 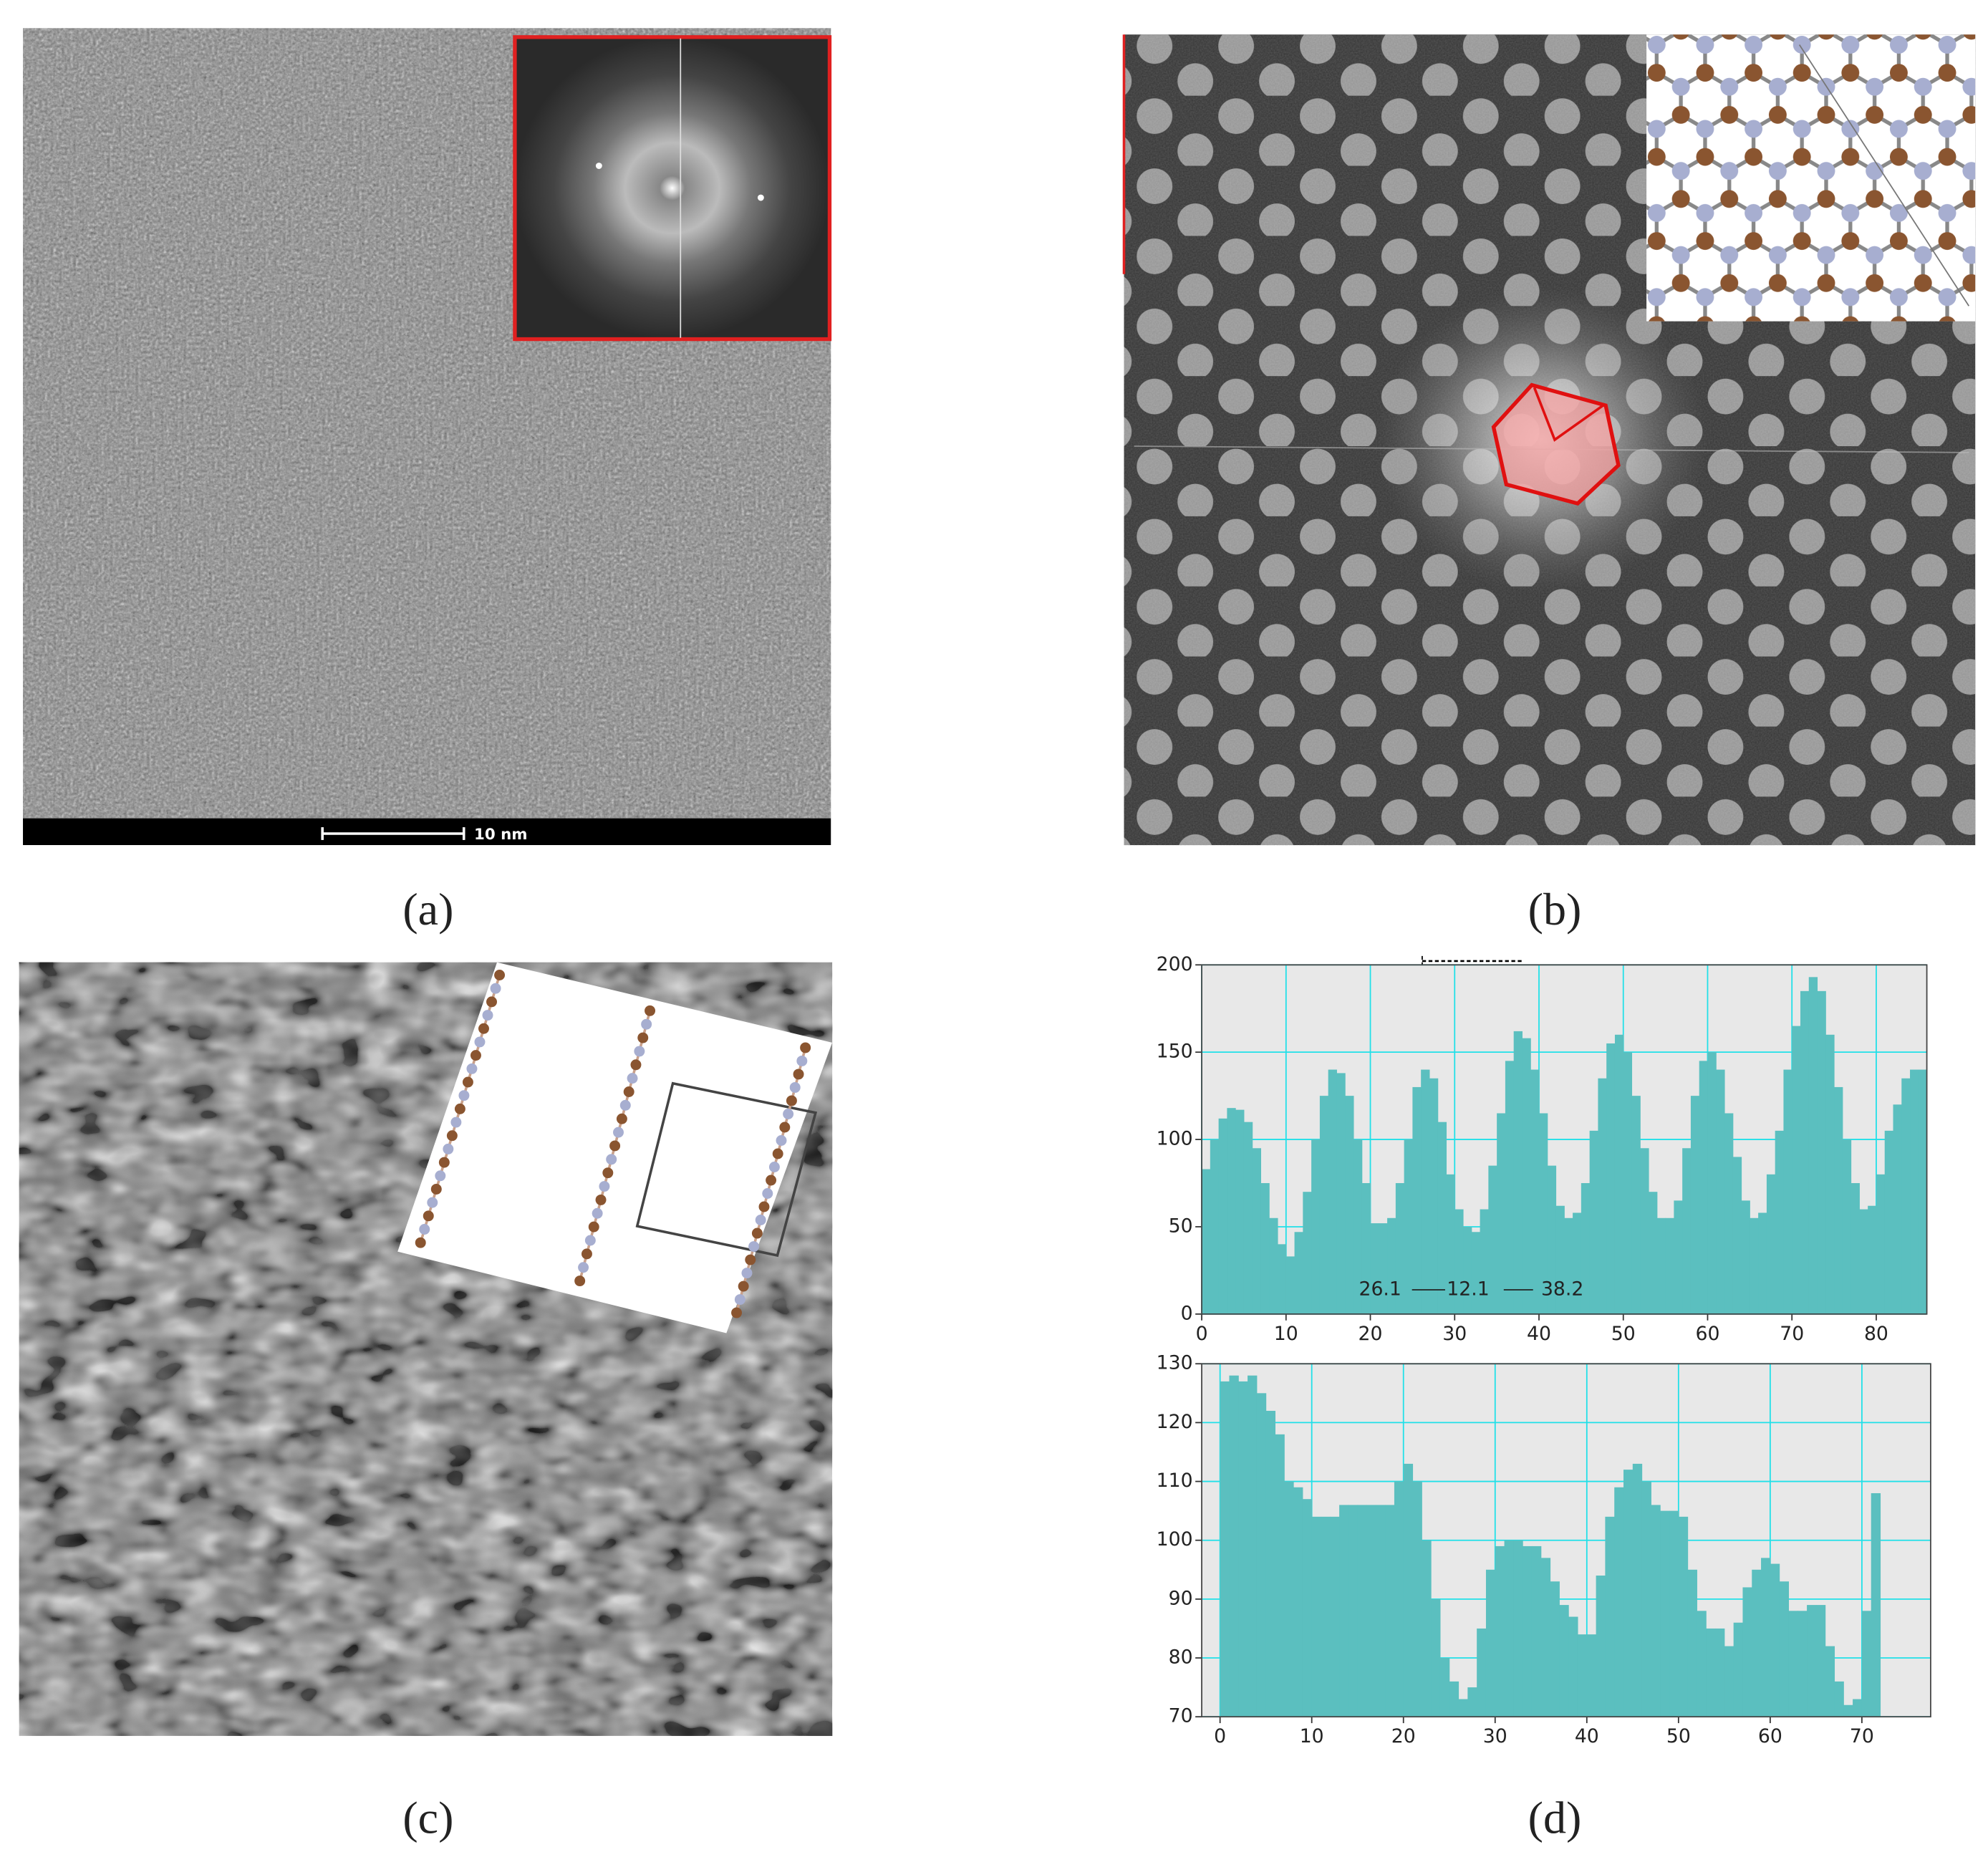 I want to click on x-tick-label: 0, so click(x=1220, y=1736).